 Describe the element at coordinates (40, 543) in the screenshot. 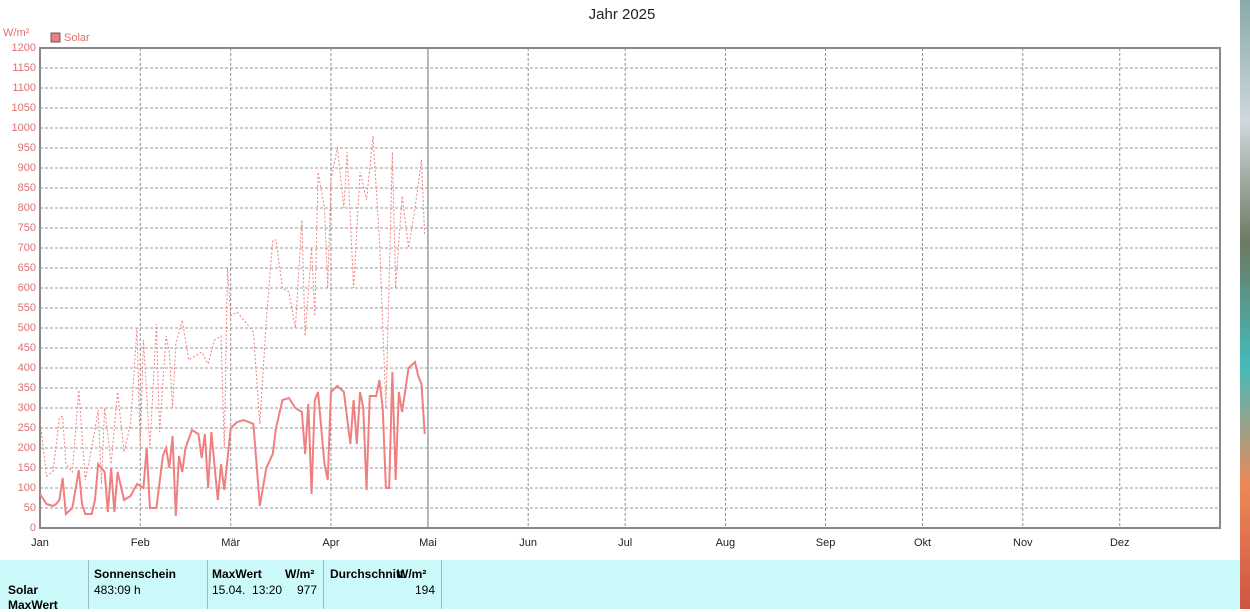

I see `x-tick-label: Jan` at that location.